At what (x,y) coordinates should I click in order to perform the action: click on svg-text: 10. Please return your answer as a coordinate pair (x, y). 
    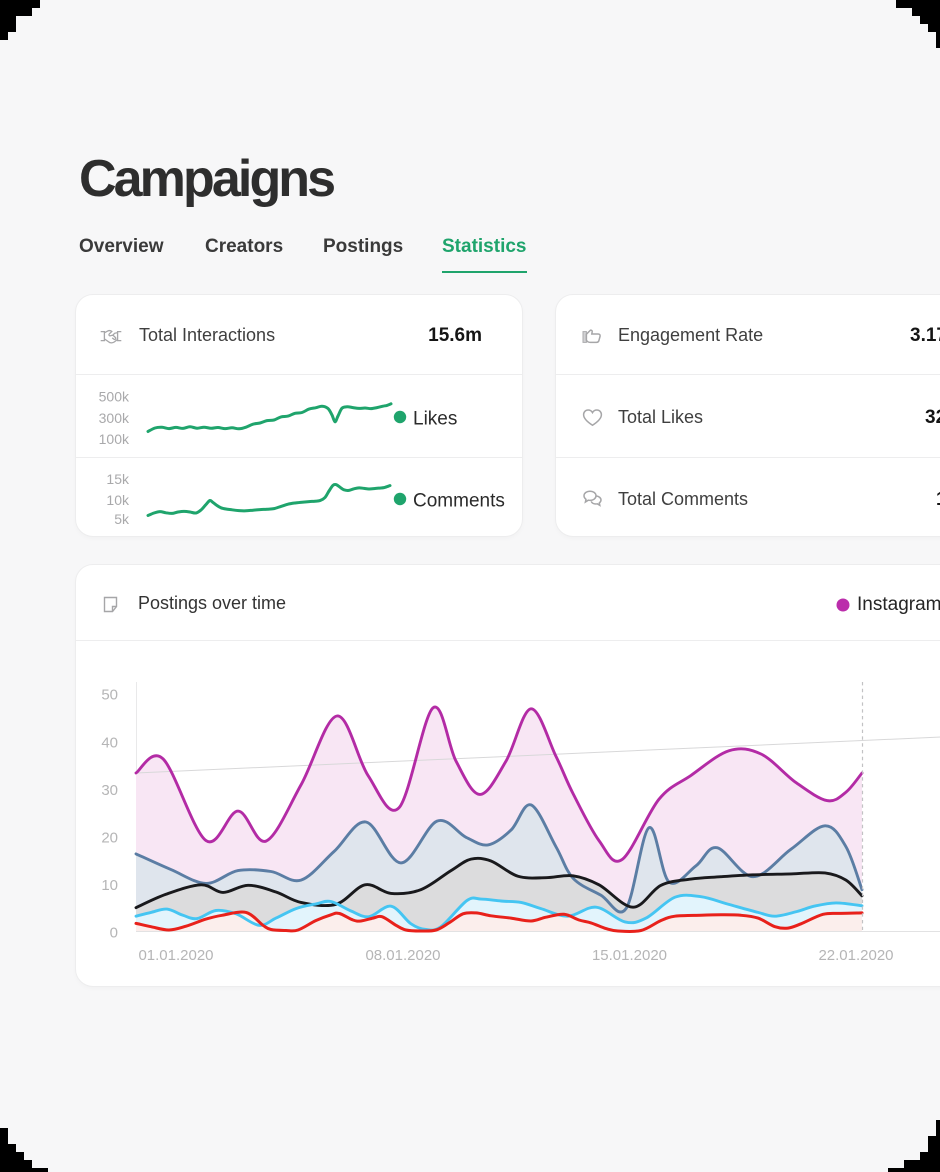
    Looking at the image, I should click on (109, 885).